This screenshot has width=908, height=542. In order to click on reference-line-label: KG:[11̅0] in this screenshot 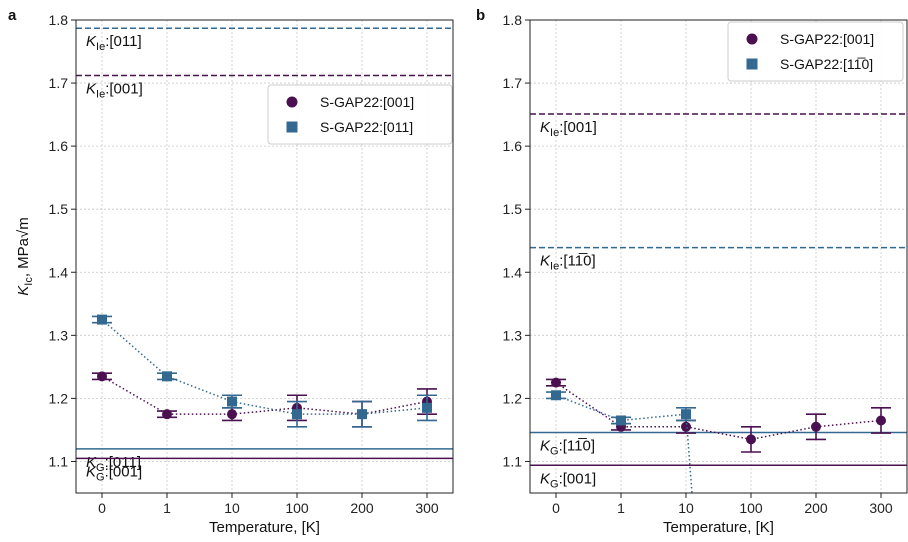, I will do `click(567, 447)`.